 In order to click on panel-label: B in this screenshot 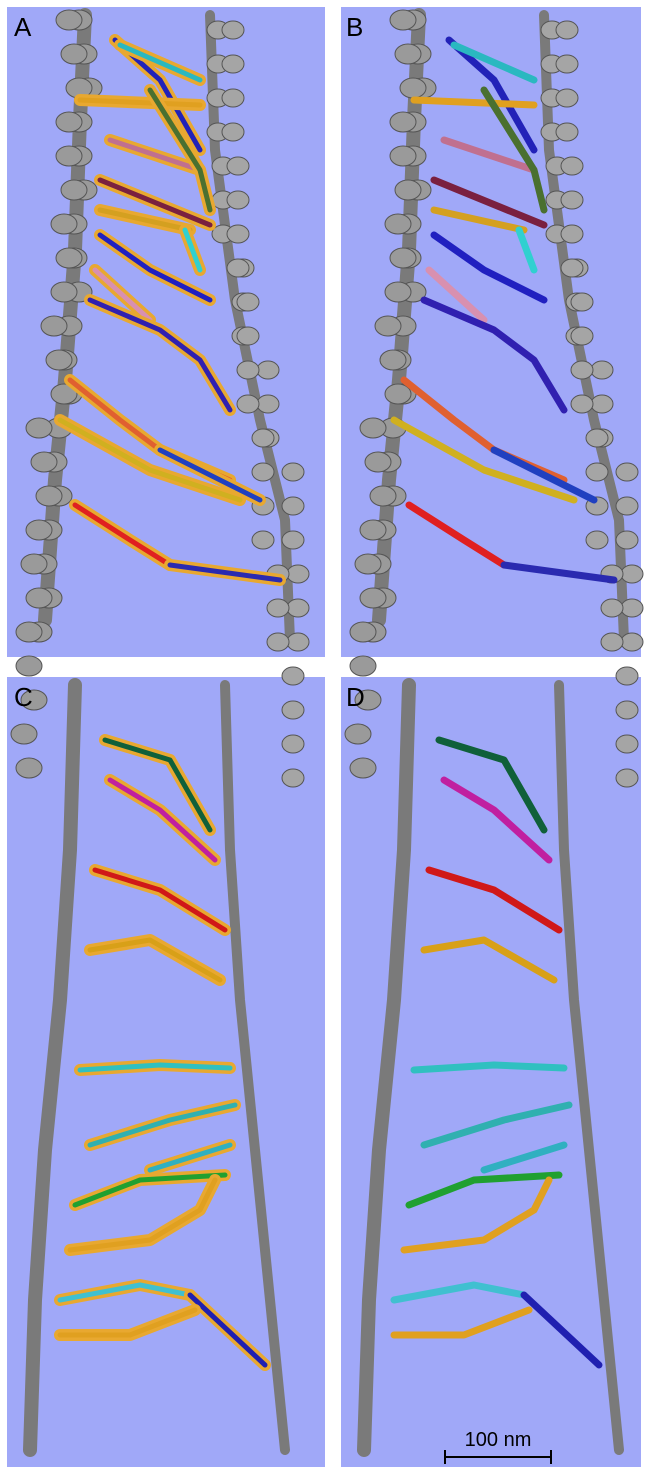, I will do `click(354, 27)`.